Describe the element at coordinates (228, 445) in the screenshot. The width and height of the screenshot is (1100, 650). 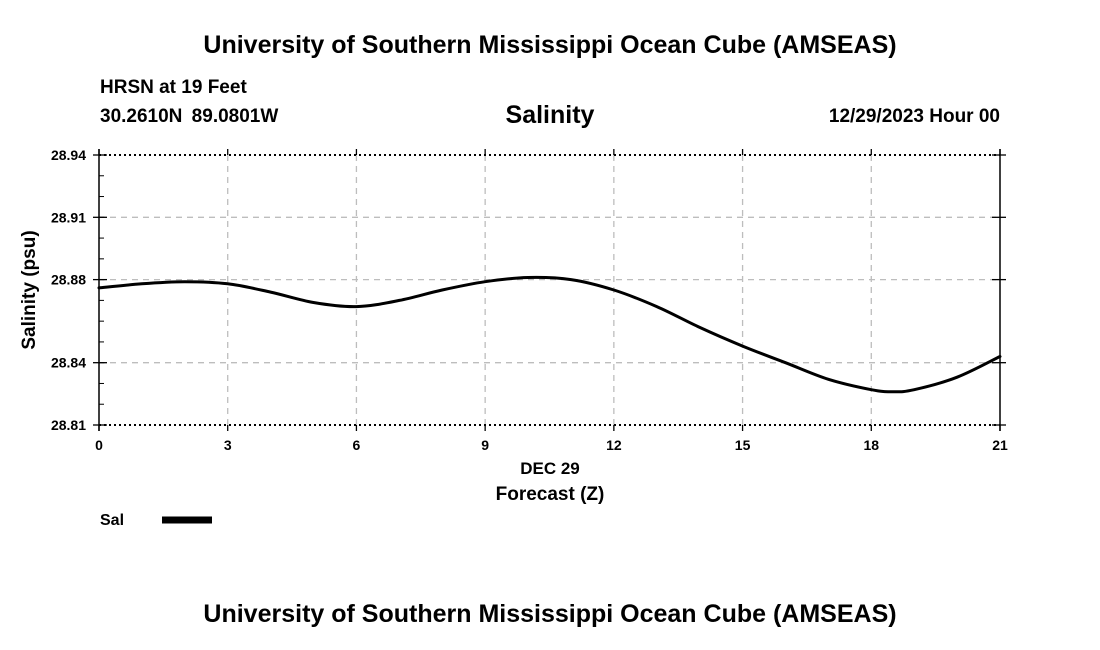
I see `x-tick-label: 3` at that location.